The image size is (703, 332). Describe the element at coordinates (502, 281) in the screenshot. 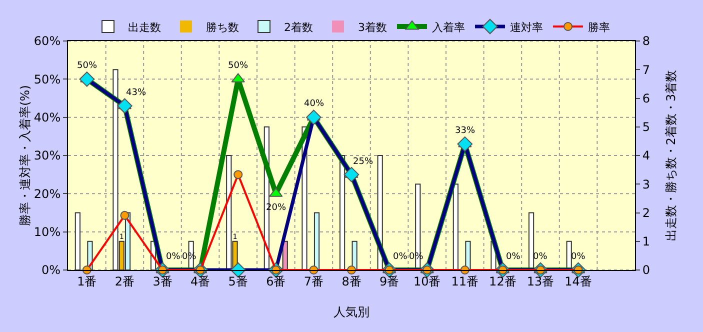

I see `x-tick-label: 12番` at that location.